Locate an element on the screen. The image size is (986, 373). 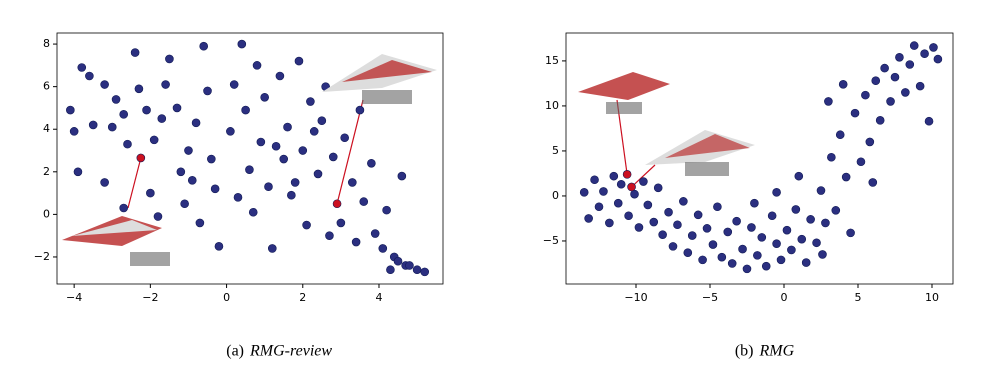
y-tick-label: 15 is located at coordinates (552, 60).